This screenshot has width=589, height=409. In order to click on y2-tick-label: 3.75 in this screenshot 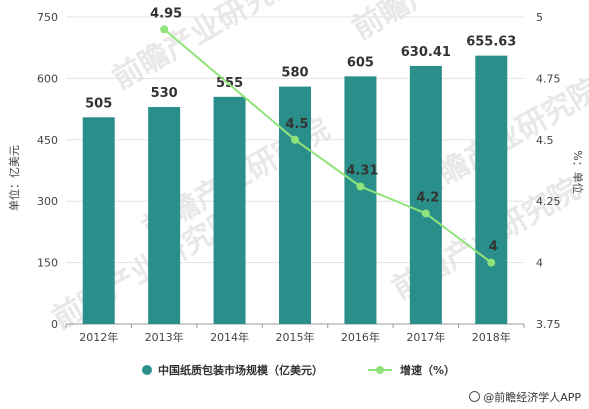, I will do `click(548, 324)`.